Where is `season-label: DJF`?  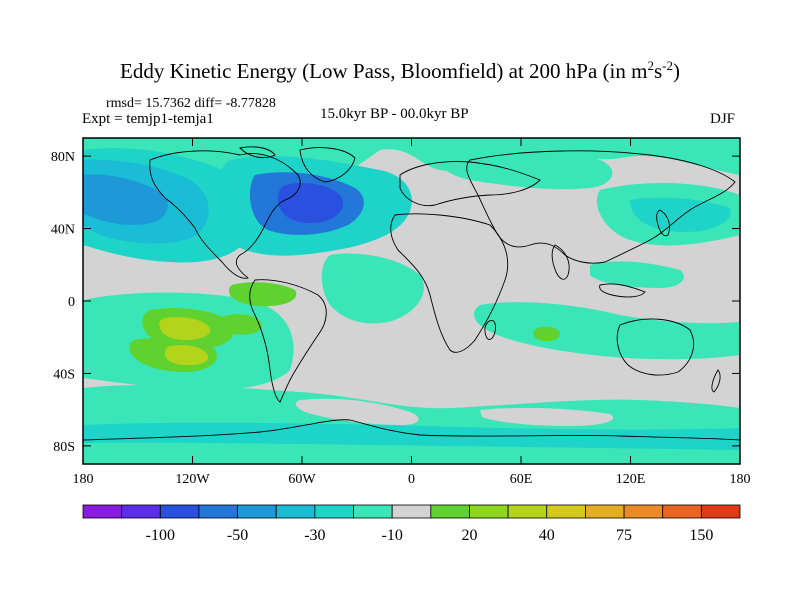 season-label: DJF is located at coordinates (723, 119).